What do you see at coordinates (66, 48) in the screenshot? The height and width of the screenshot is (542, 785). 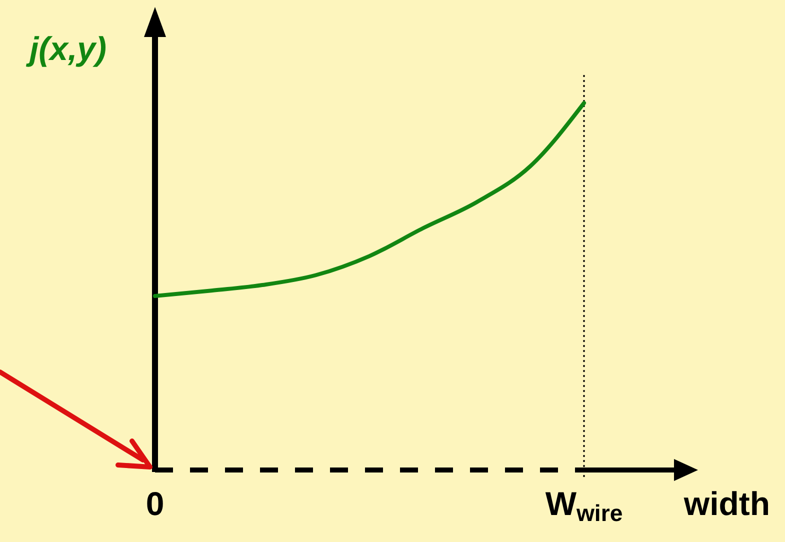 I see `y-axis-title: j(x,y)` at bounding box center [66, 48].